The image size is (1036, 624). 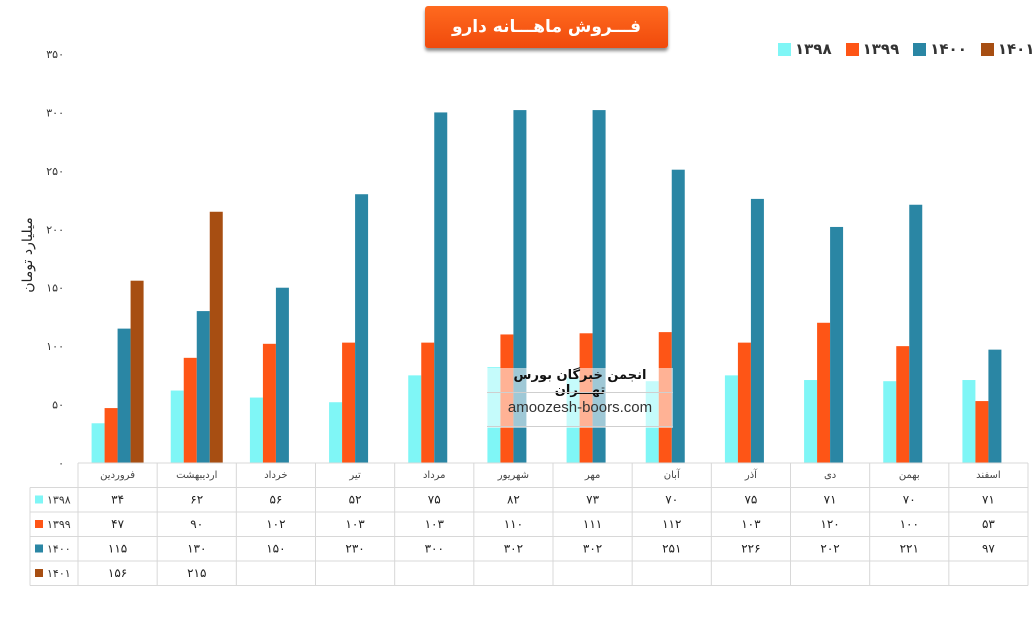 I want to click on data-label: ۷۳, so click(x=592, y=500).